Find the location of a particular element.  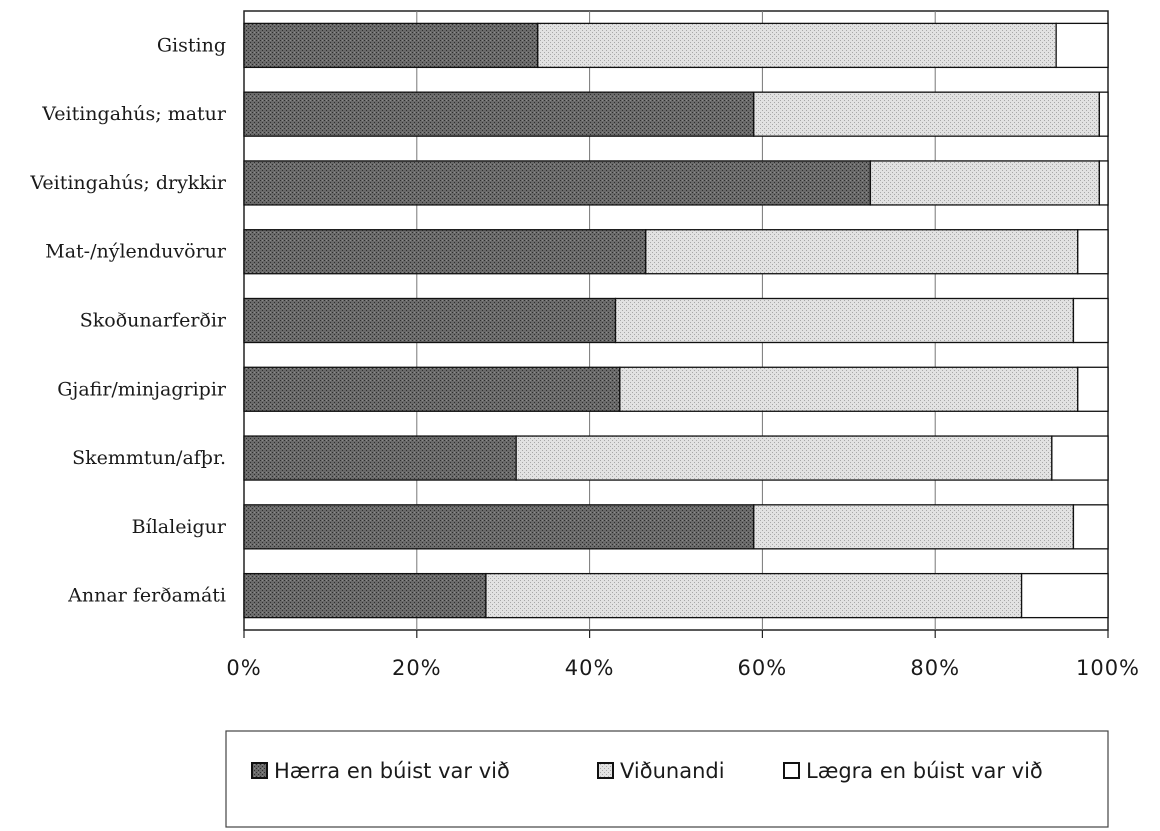

legend-box is located at coordinates (667, 779).